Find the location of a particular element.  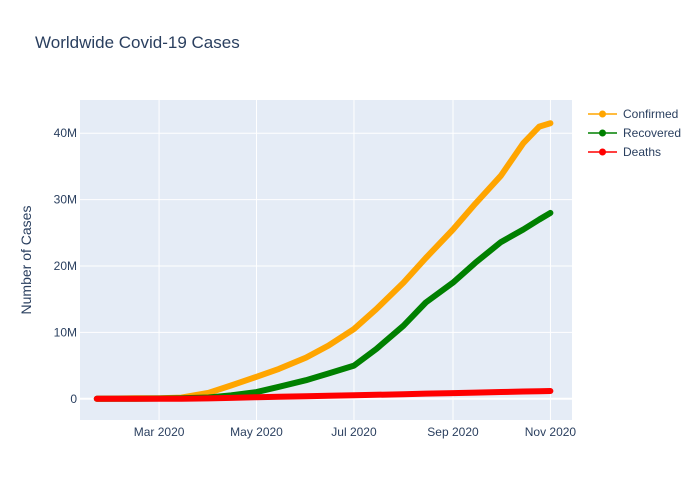

x-tick-label: Jul 2020 is located at coordinates (354, 432).